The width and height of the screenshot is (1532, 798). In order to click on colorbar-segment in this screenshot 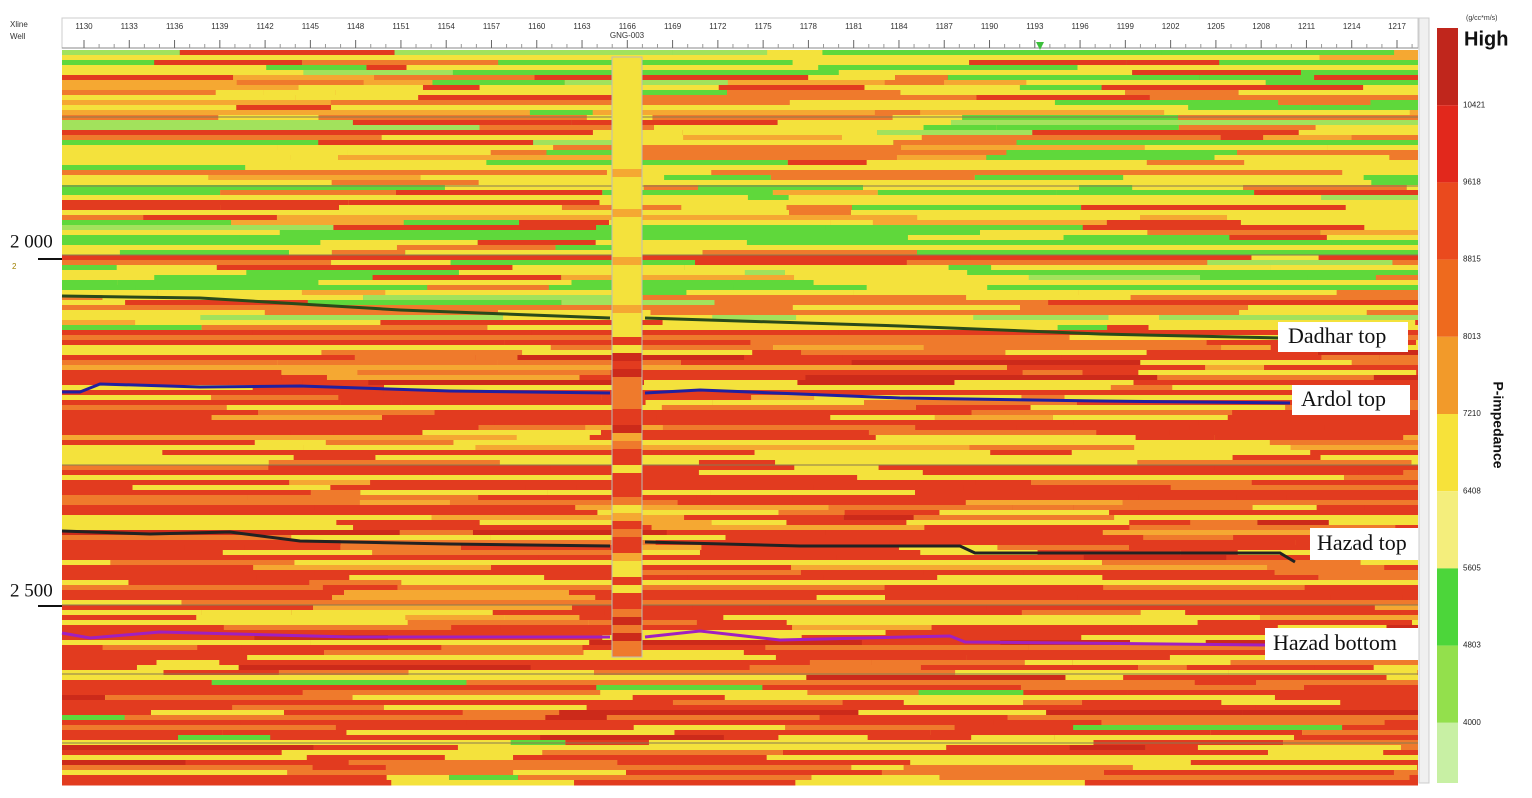, I will do `click(1447, 298)`.